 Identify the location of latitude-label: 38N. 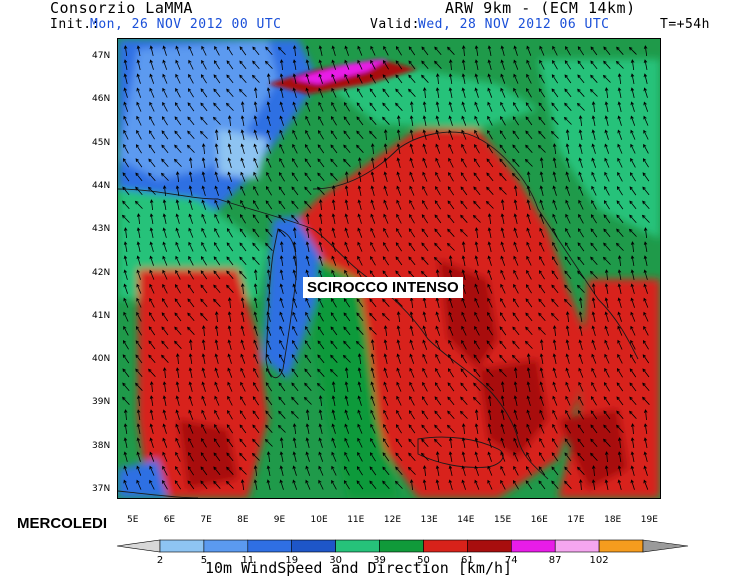
(101, 445).